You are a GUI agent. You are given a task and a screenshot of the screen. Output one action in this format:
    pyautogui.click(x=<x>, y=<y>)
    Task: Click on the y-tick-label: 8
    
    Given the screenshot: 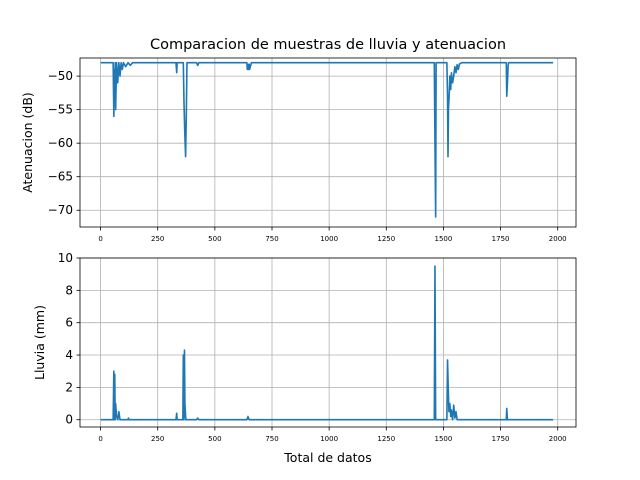 What is the action you would take?
    pyautogui.click(x=69, y=290)
    